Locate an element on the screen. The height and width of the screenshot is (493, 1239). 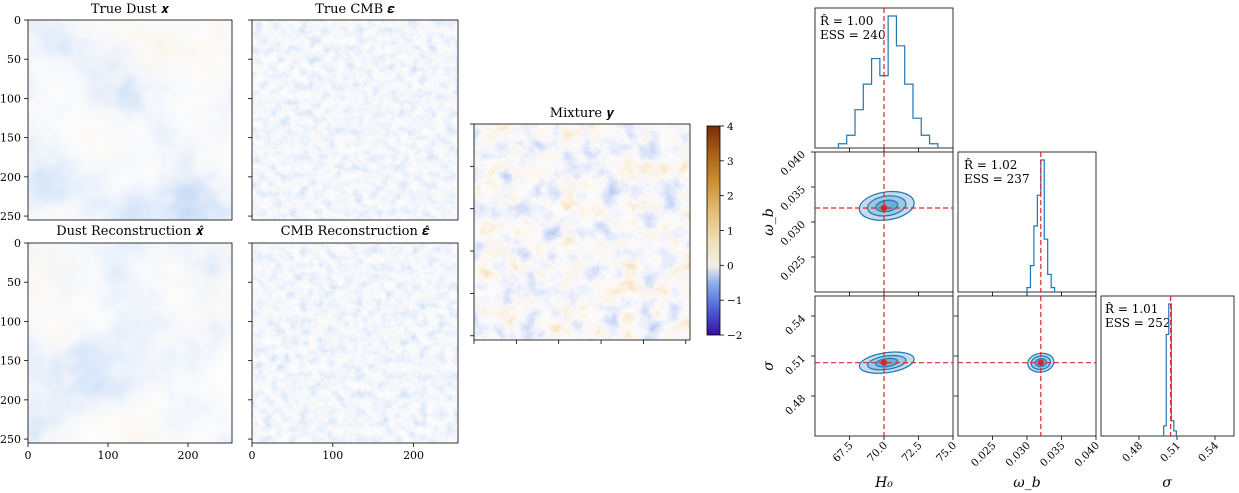
x-tick-label: 0.48 is located at coordinates (1132, 452).